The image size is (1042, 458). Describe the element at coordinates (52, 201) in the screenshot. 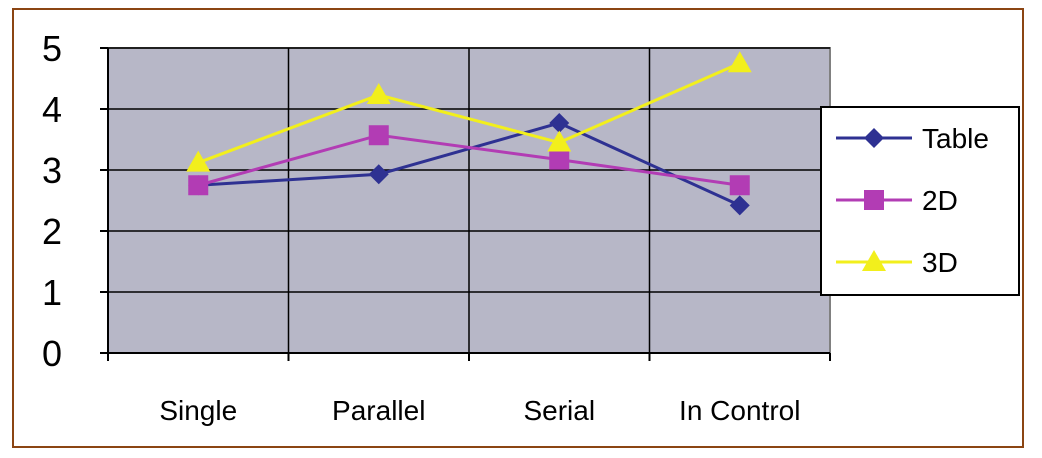

I see `y-tick-labels: 0 1 2 3 4 5` at that location.